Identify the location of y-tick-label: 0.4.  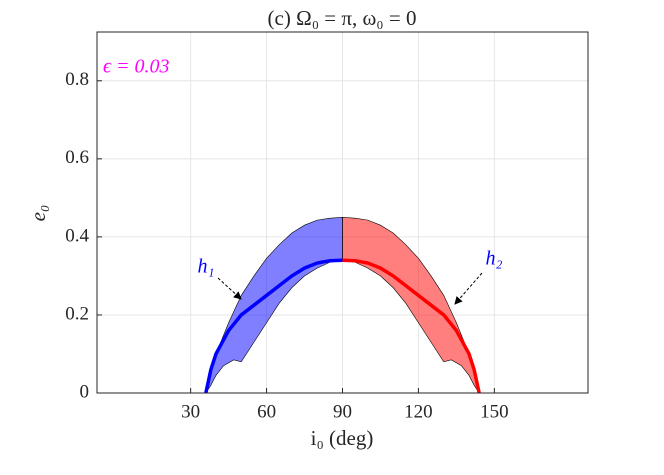
(77, 235).